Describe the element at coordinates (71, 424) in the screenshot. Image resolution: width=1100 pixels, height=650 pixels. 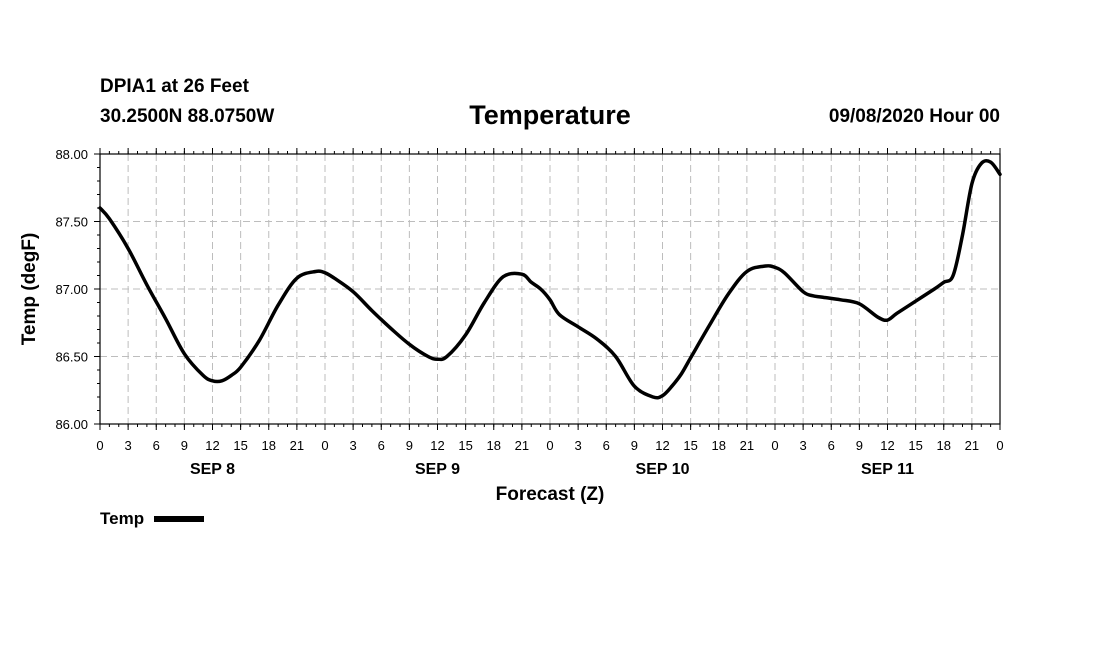
I see `y-tick-label: 86.00` at that location.